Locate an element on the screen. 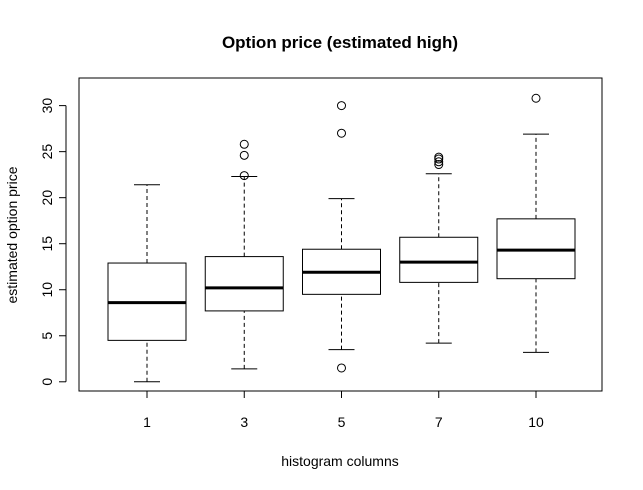 This screenshot has width=643, height=490. chart-title: Option price (estimated high) is located at coordinates (340, 42).